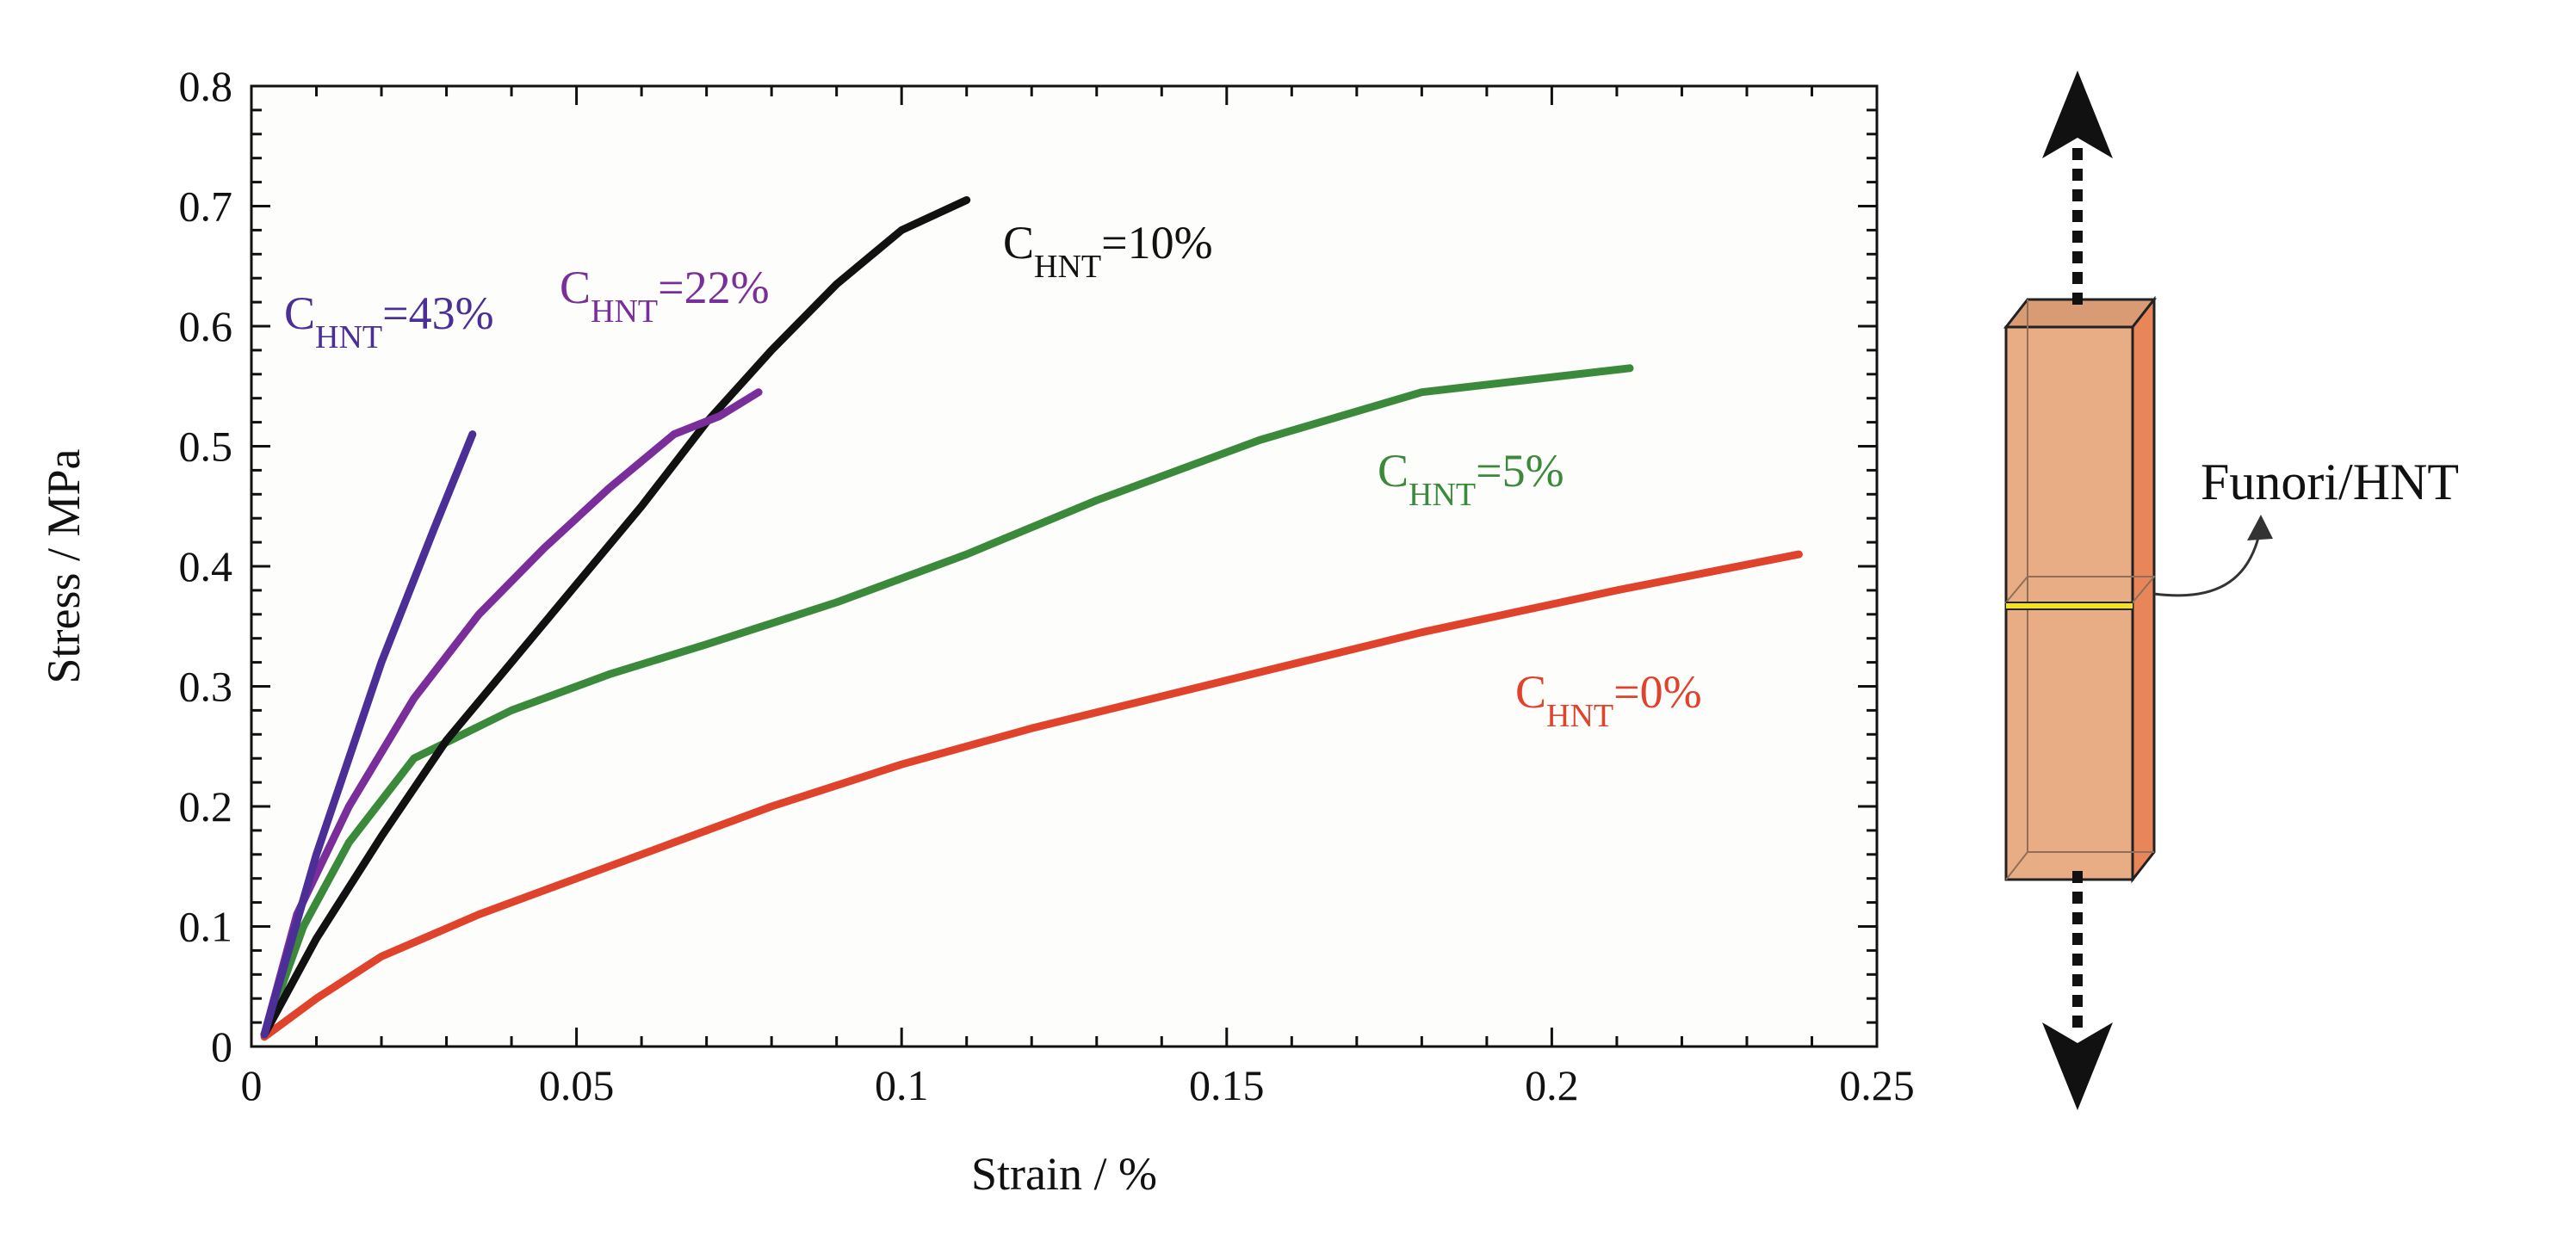 The image size is (2576, 1235). Describe the element at coordinates (1108, 251) in the screenshot. I see `label-series-10: CHNT=10%` at that location.